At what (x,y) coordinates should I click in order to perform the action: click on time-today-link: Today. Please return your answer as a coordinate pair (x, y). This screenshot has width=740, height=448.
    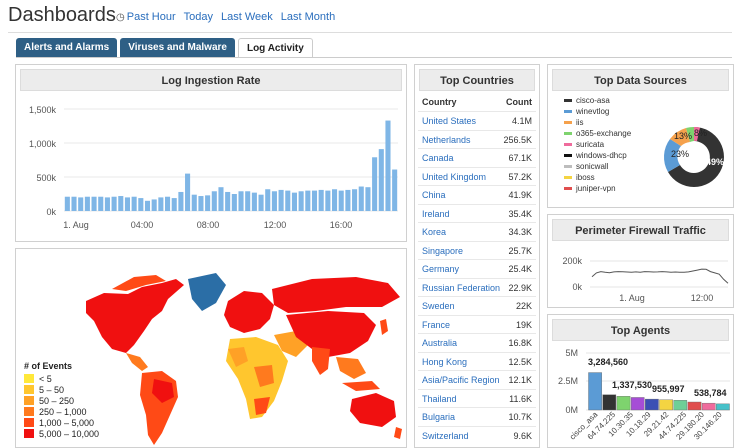
    Looking at the image, I should click on (198, 17).